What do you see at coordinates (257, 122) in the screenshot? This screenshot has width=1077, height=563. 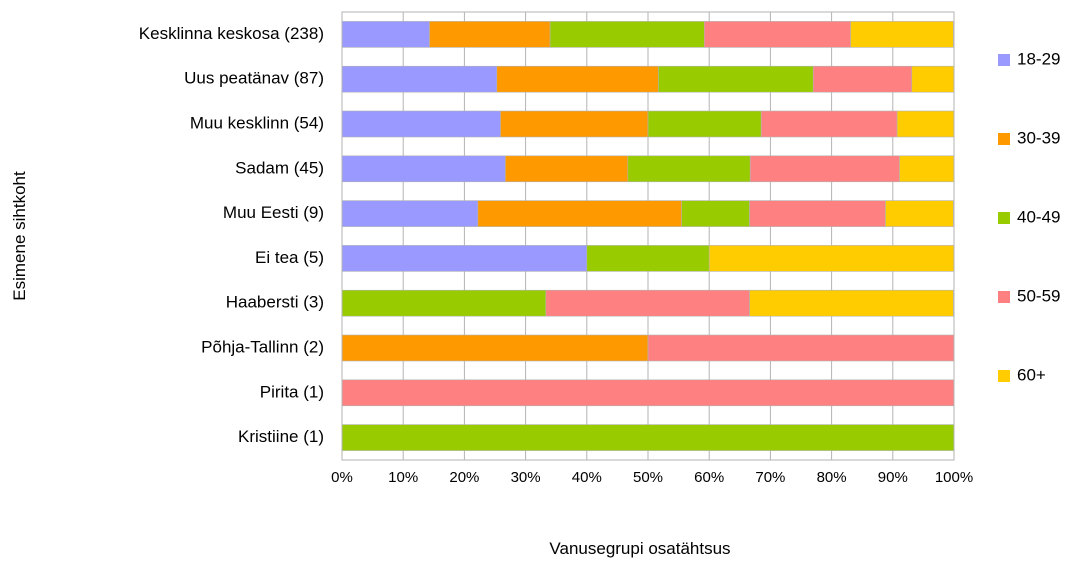 I see `category-label: Muu kesklinn (54)` at bounding box center [257, 122].